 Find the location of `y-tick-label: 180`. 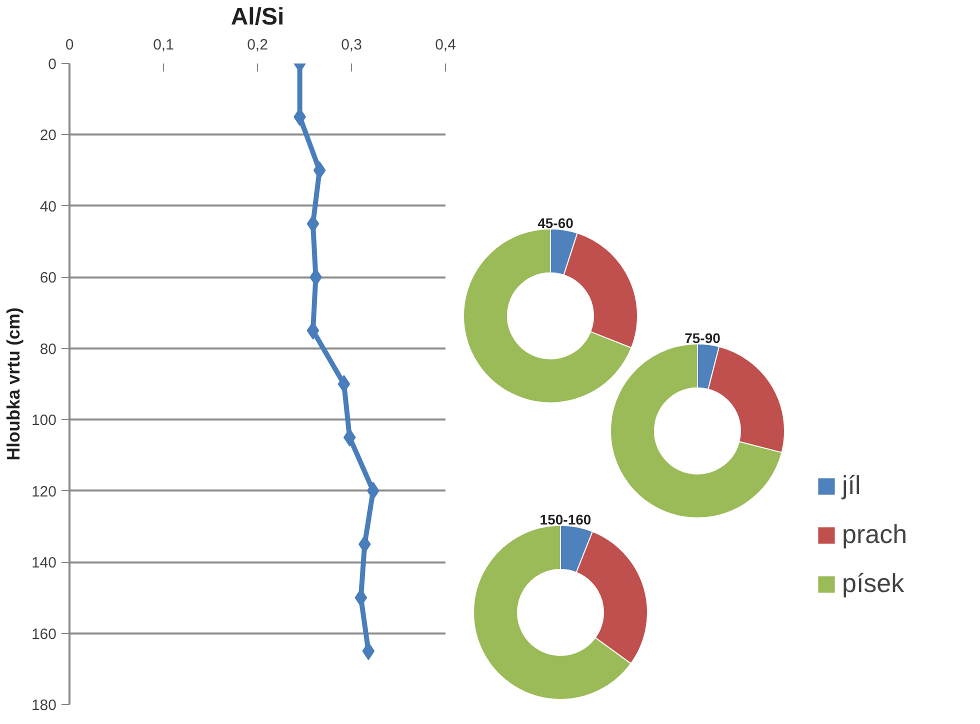

y-tick-label: 180 is located at coordinates (44, 705).